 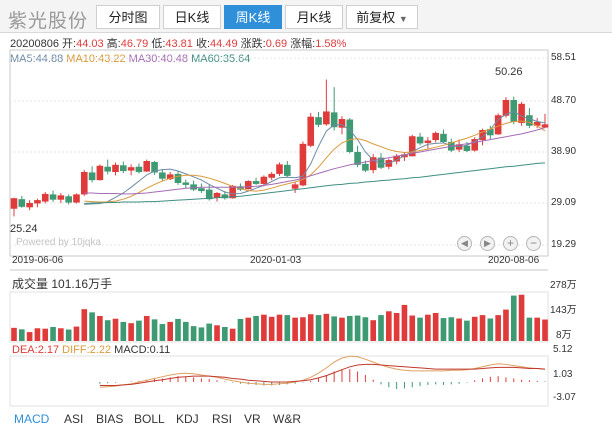 I want to click on indicator-tab-rsi: RSI, so click(x=222, y=419).